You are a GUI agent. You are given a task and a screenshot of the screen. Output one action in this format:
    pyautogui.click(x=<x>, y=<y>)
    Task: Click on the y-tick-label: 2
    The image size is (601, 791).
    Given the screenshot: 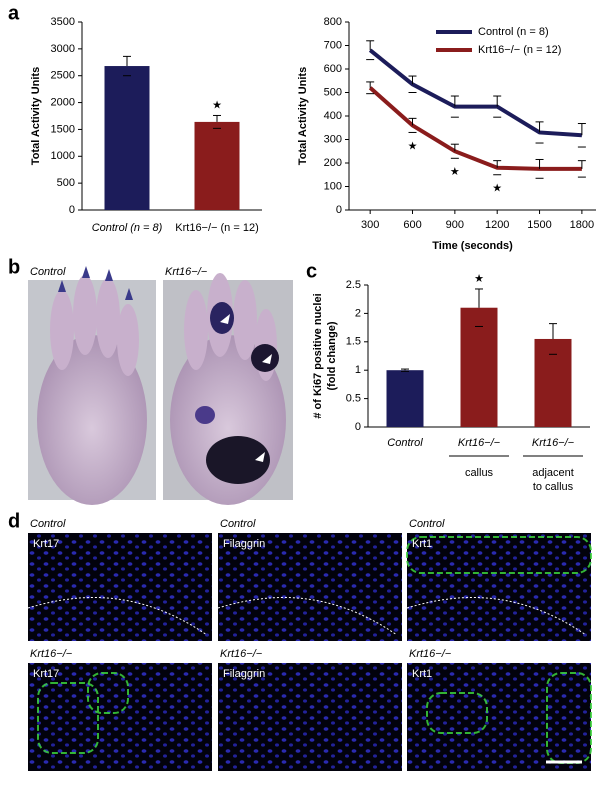 What is the action you would take?
    pyautogui.click(x=358, y=313)
    